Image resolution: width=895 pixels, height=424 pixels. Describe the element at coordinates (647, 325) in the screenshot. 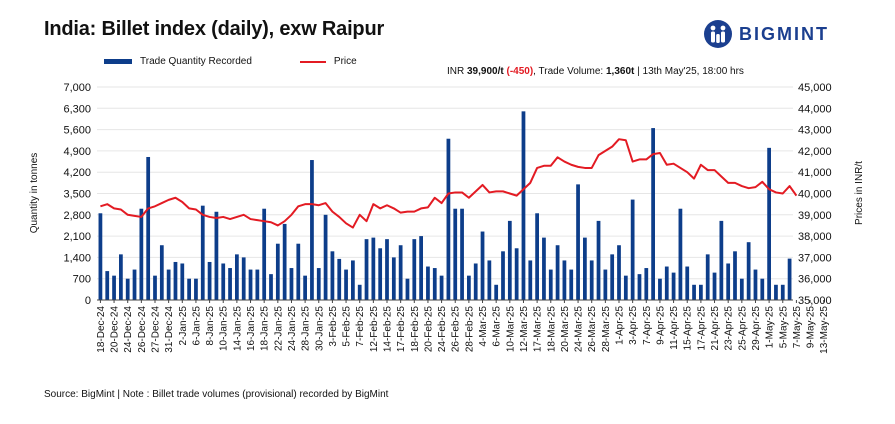

I see `x-tick-label: 7-Apr-25` at that location.